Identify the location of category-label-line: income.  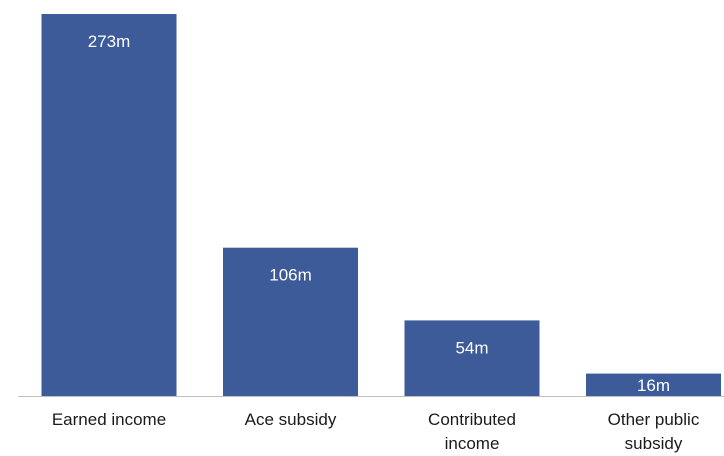
(472, 443).